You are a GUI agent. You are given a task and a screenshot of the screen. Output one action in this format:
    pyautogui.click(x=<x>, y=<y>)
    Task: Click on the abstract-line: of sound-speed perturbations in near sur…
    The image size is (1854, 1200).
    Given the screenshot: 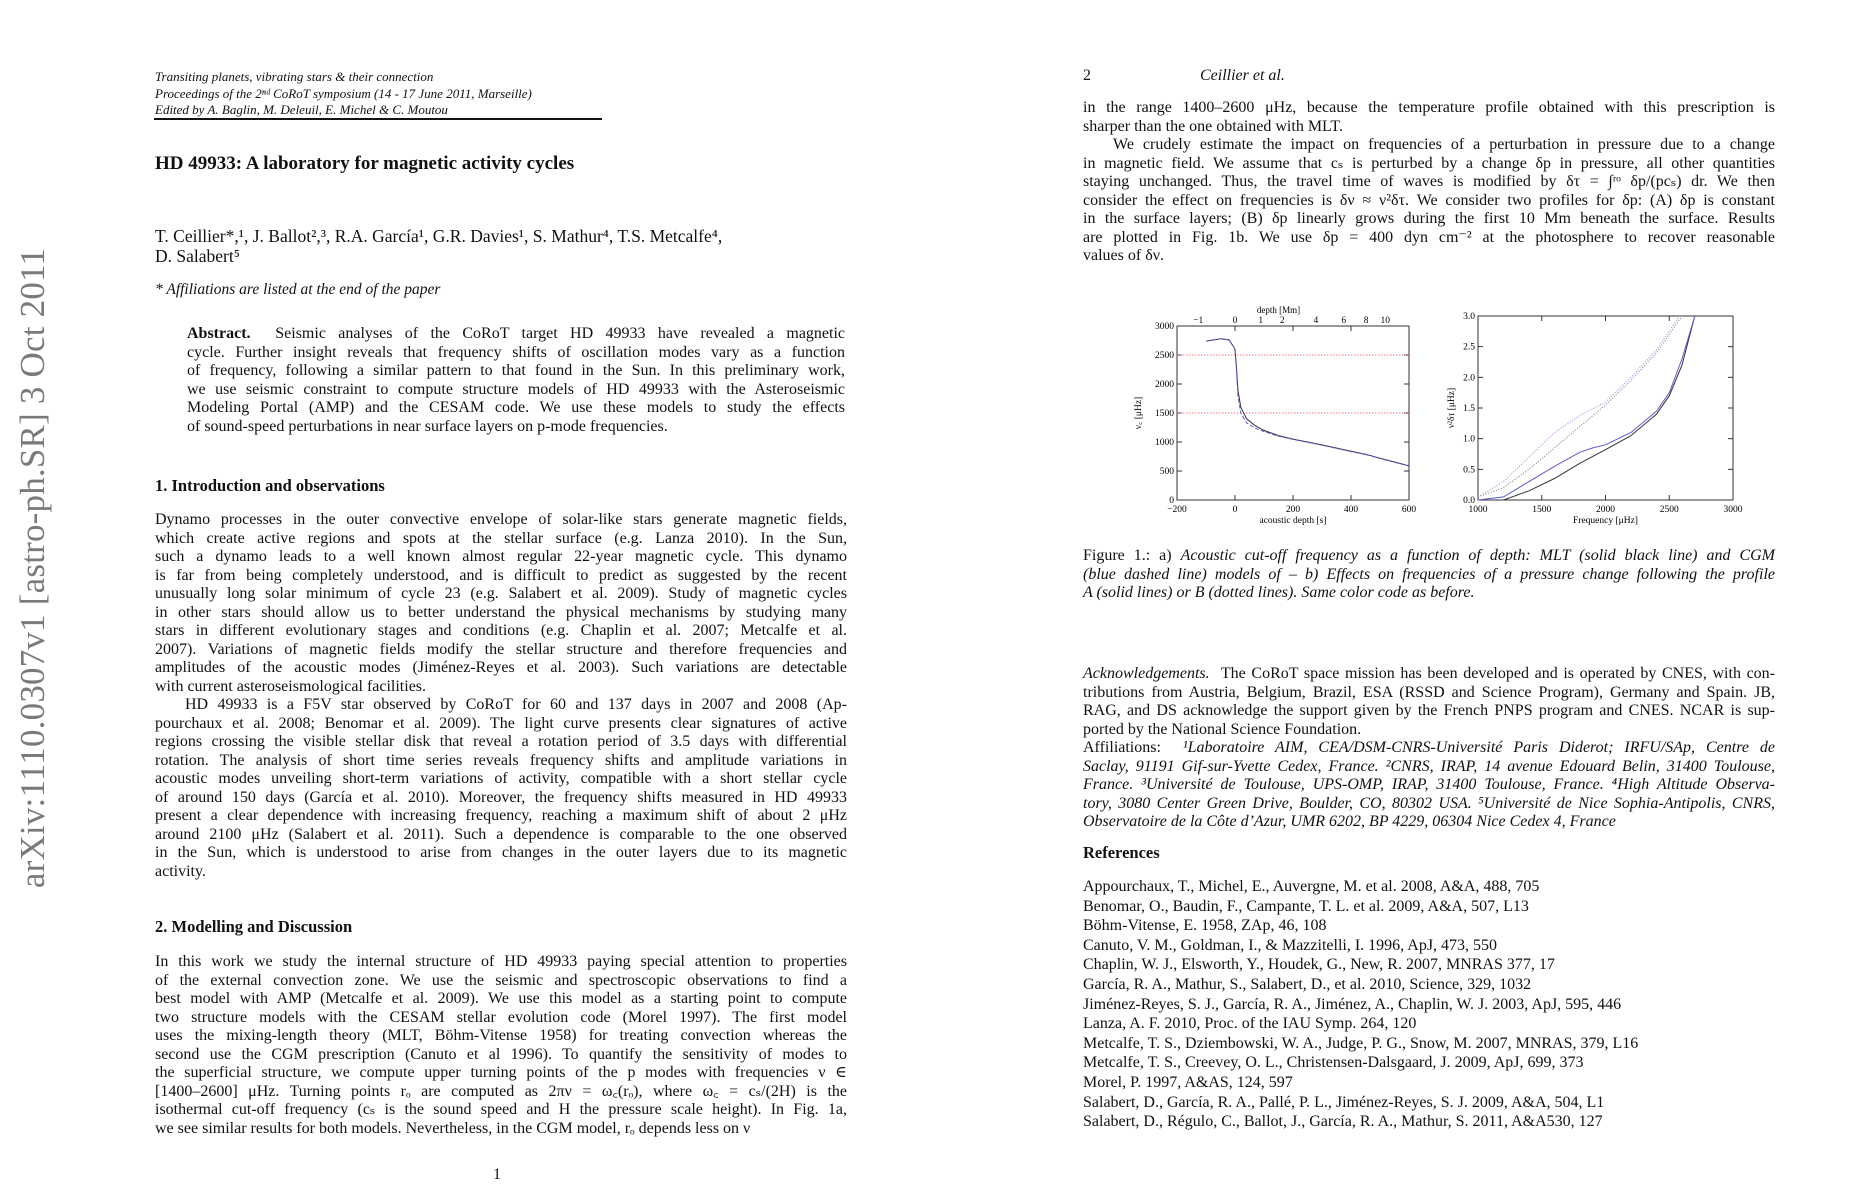 What is the action you would take?
    pyautogui.click(x=427, y=426)
    